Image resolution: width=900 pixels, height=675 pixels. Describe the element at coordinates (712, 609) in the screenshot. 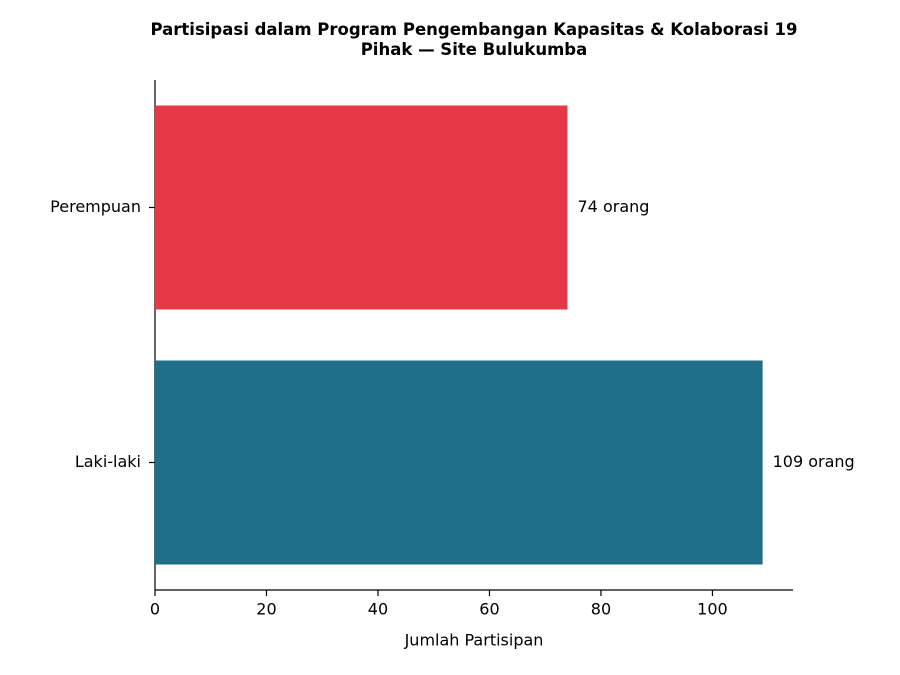

I see `x-tick-label: 100` at that location.